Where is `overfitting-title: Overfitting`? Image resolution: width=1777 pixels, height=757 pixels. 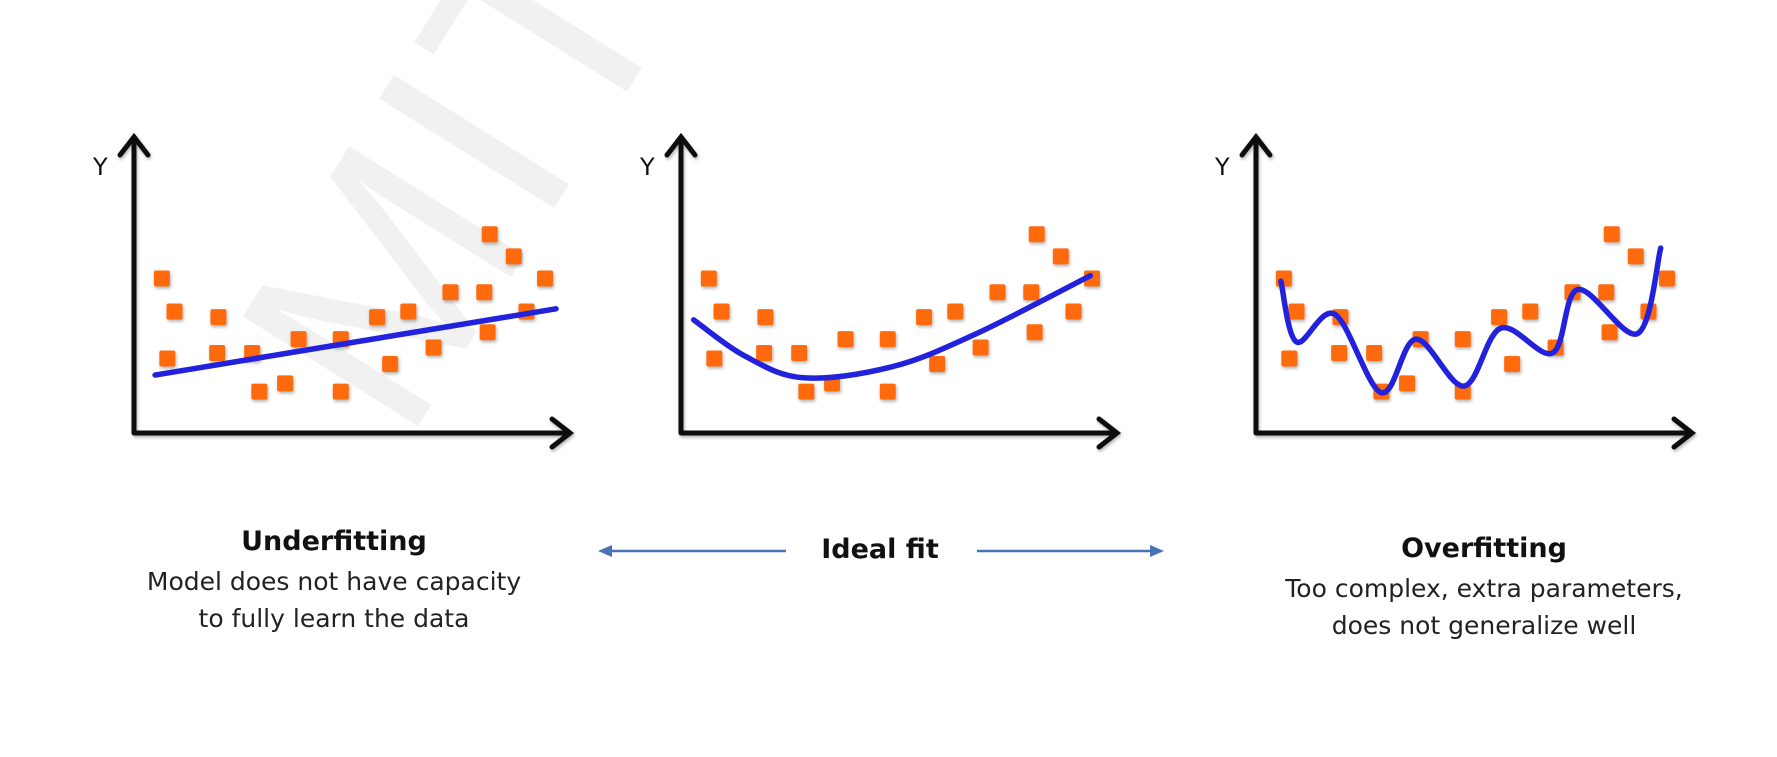 overfitting-title: Overfitting is located at coordinates (1484, 548).